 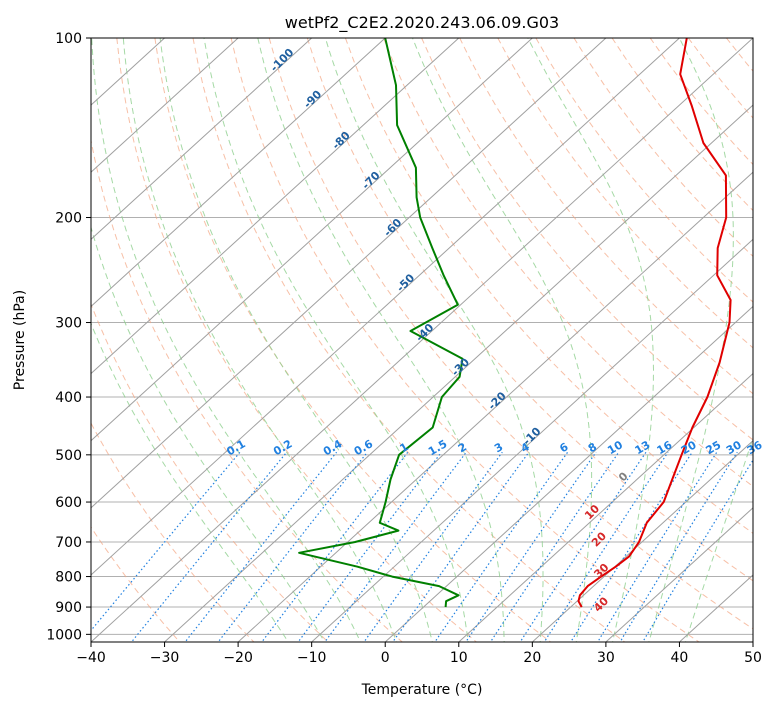 I want to click on y-tick-label: 300, so click(x=68, y=324).